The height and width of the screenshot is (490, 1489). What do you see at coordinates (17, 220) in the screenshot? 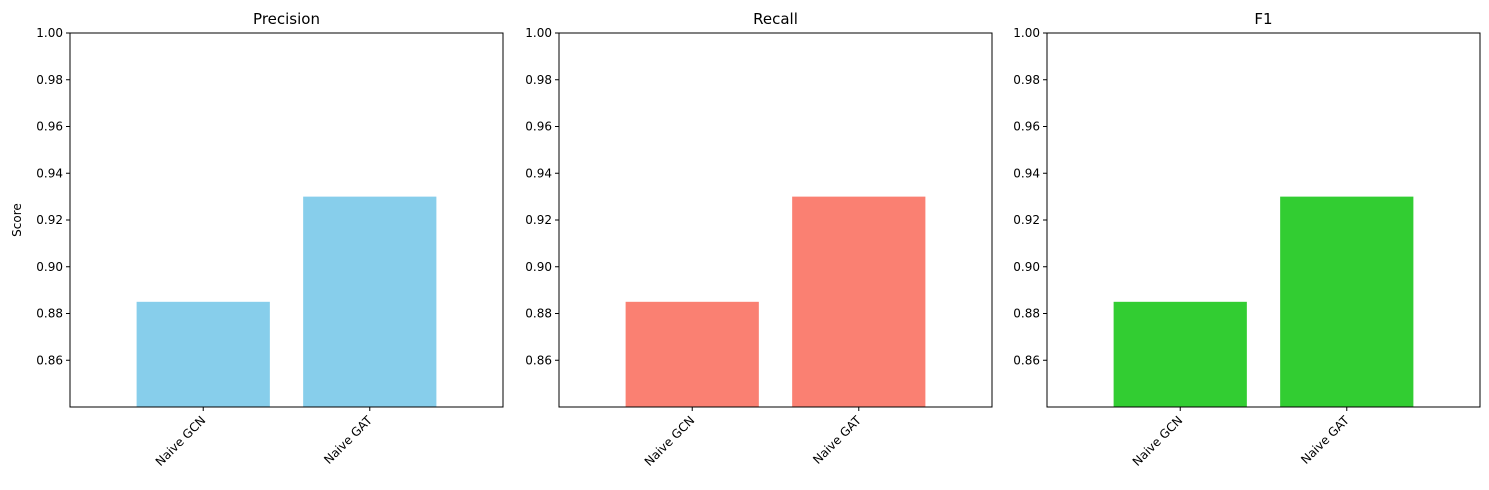
I see `y-axis-label: Score` at bounding box center [17, 220].